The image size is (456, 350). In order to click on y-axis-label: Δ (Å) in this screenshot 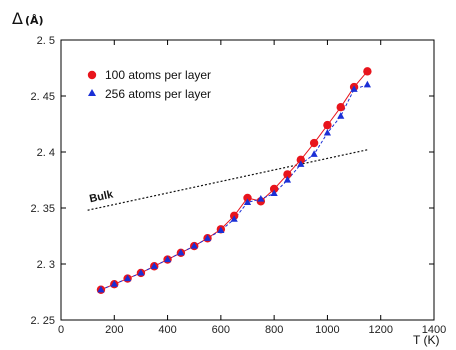, I will do `click(28, 18)`.